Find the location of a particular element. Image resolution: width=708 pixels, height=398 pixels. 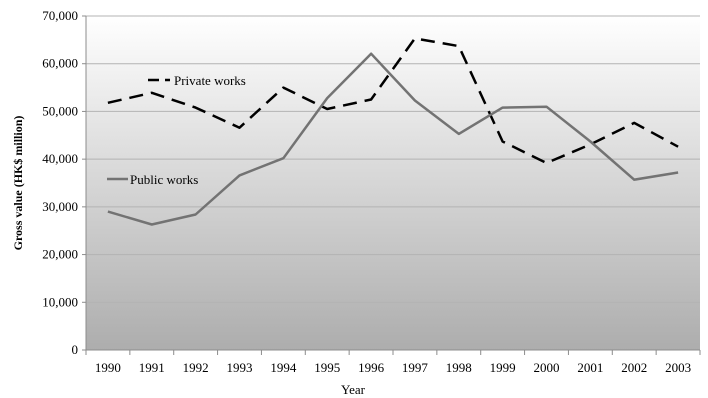

x-tick-label: 1990 is located at coordinates (108, 367).